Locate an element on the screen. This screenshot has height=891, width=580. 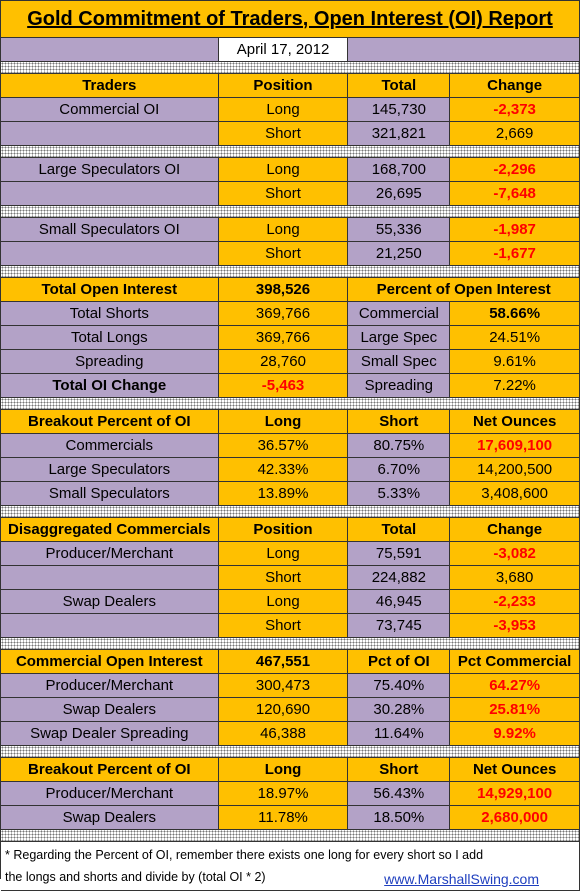
table-cell: 13.89% is located at coordinates (283, 493).